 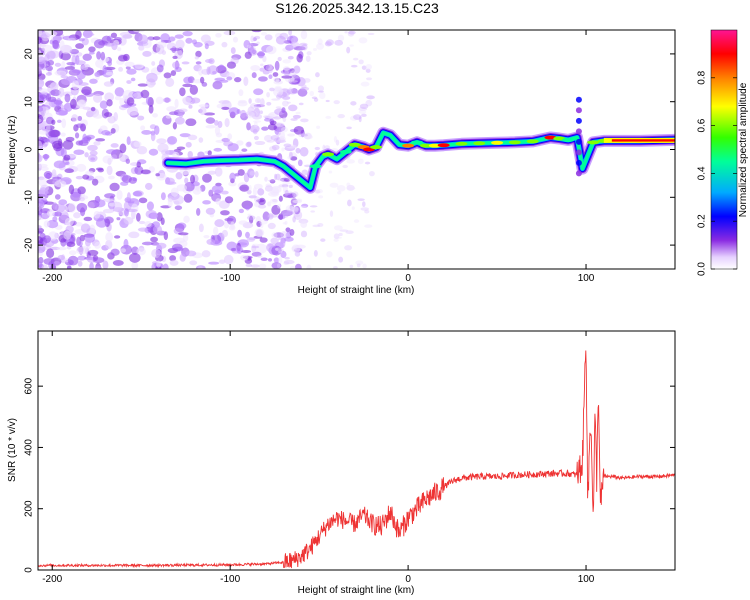 What do you see at coordinates (356, 290) in the screenshot?
I see `spectrogram-xlabel: Height of straight line (km)` at bounding box center [356, 290].